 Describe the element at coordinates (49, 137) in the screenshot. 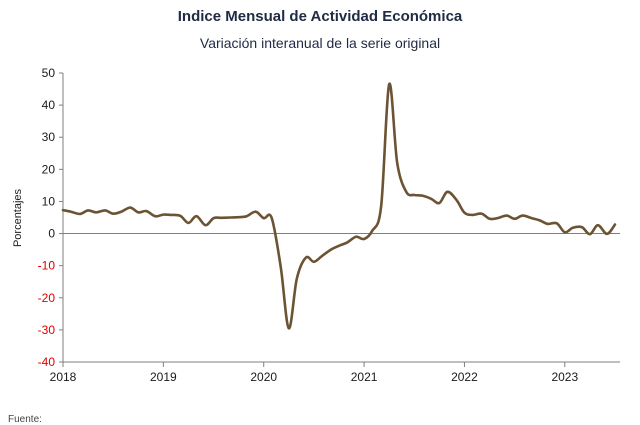

I see `y-tick-label: 30` at that location.